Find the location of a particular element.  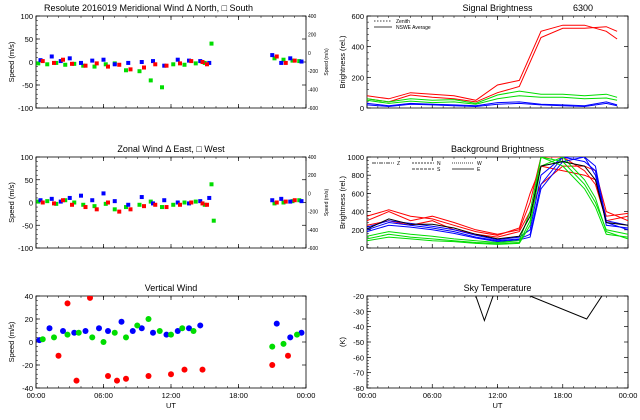

y-right-tick-label: 400 is located at coordinates (312, 17).